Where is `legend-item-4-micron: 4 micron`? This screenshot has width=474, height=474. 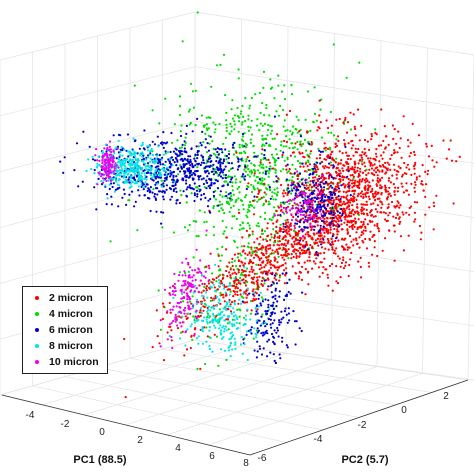
legend-item-4-micron: 4 micron is located at coordinates (65, 314).